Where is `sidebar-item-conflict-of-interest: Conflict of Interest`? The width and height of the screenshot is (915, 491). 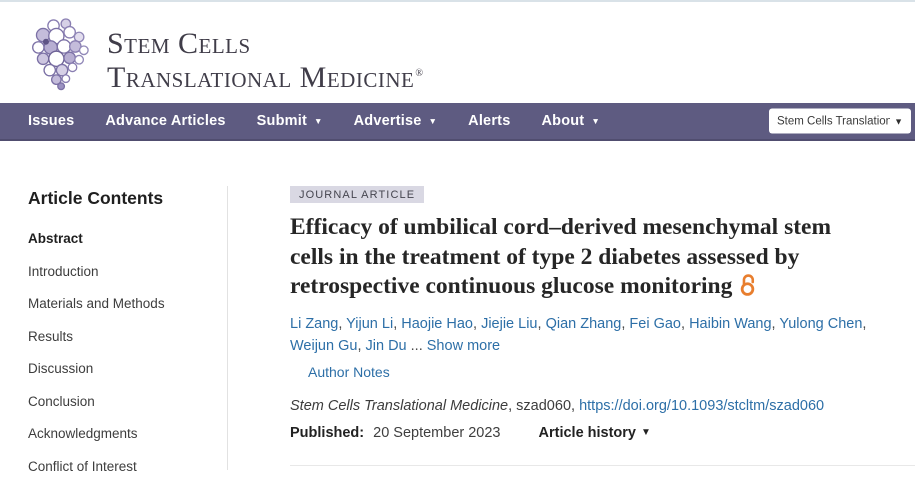
sidebar-item-conflict-of-interest: Conflict of Interest is located at coordinates (82, 466).